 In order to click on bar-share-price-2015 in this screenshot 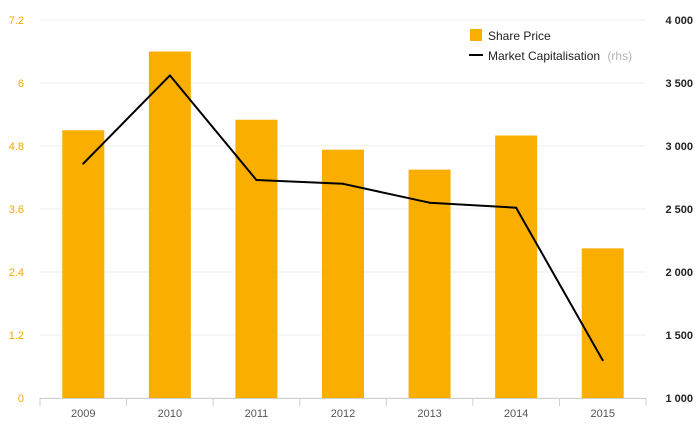, I will do `click(602, 323)`.